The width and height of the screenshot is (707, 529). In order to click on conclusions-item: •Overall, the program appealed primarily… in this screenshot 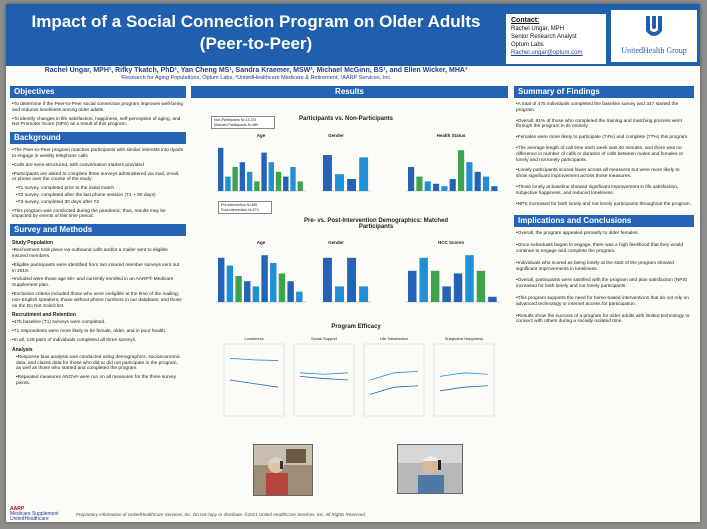, I will do `click(577, 234)`.